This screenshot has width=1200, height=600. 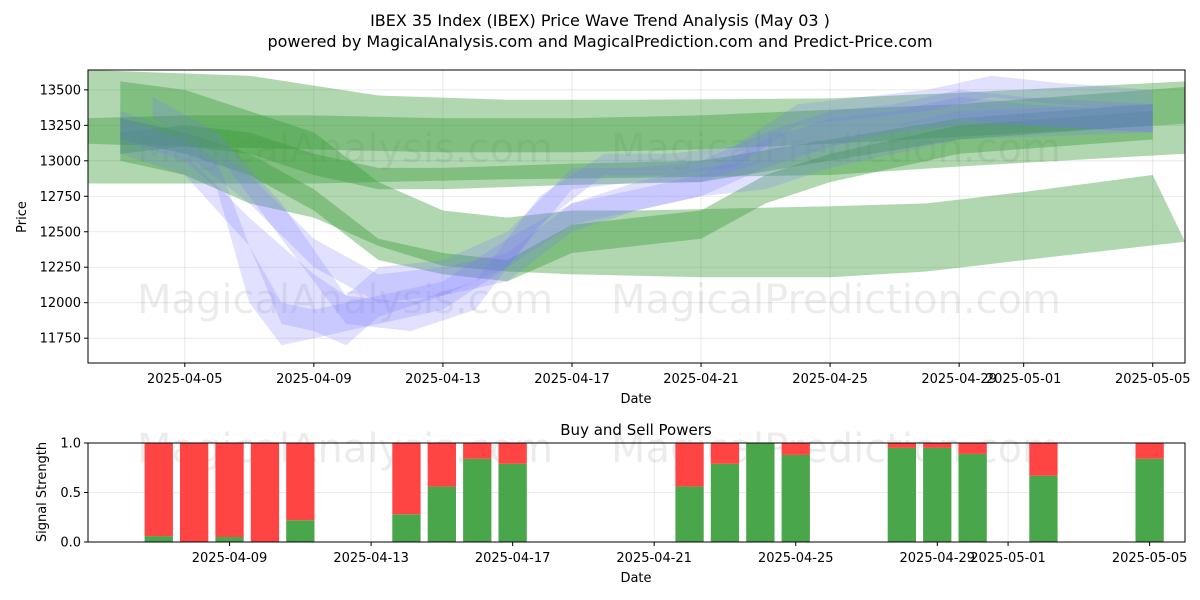 What do you see at coordinates (513, 558) in the screenshot?
I see `signal-x-tick-label: 2025-04-17` at bounding box center [513, 558].